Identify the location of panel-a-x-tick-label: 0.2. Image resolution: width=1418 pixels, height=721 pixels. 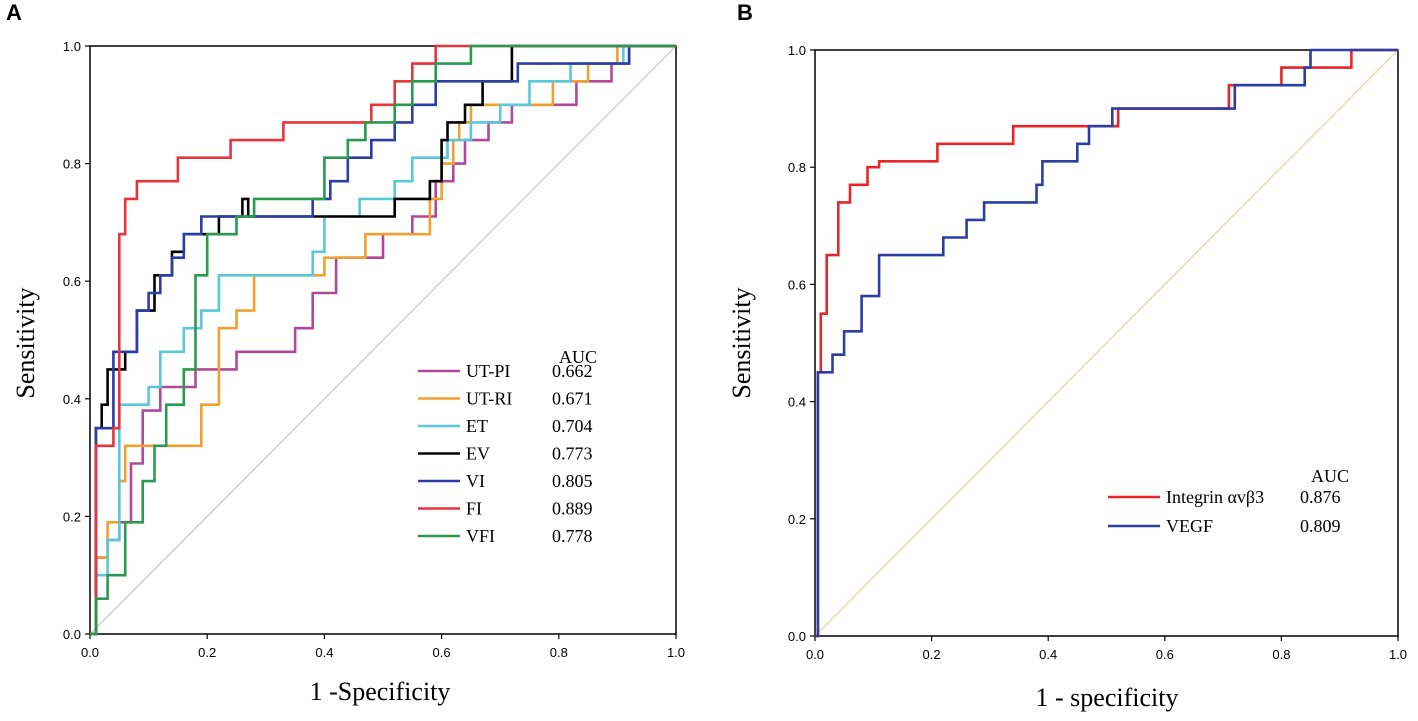
(207, 652).